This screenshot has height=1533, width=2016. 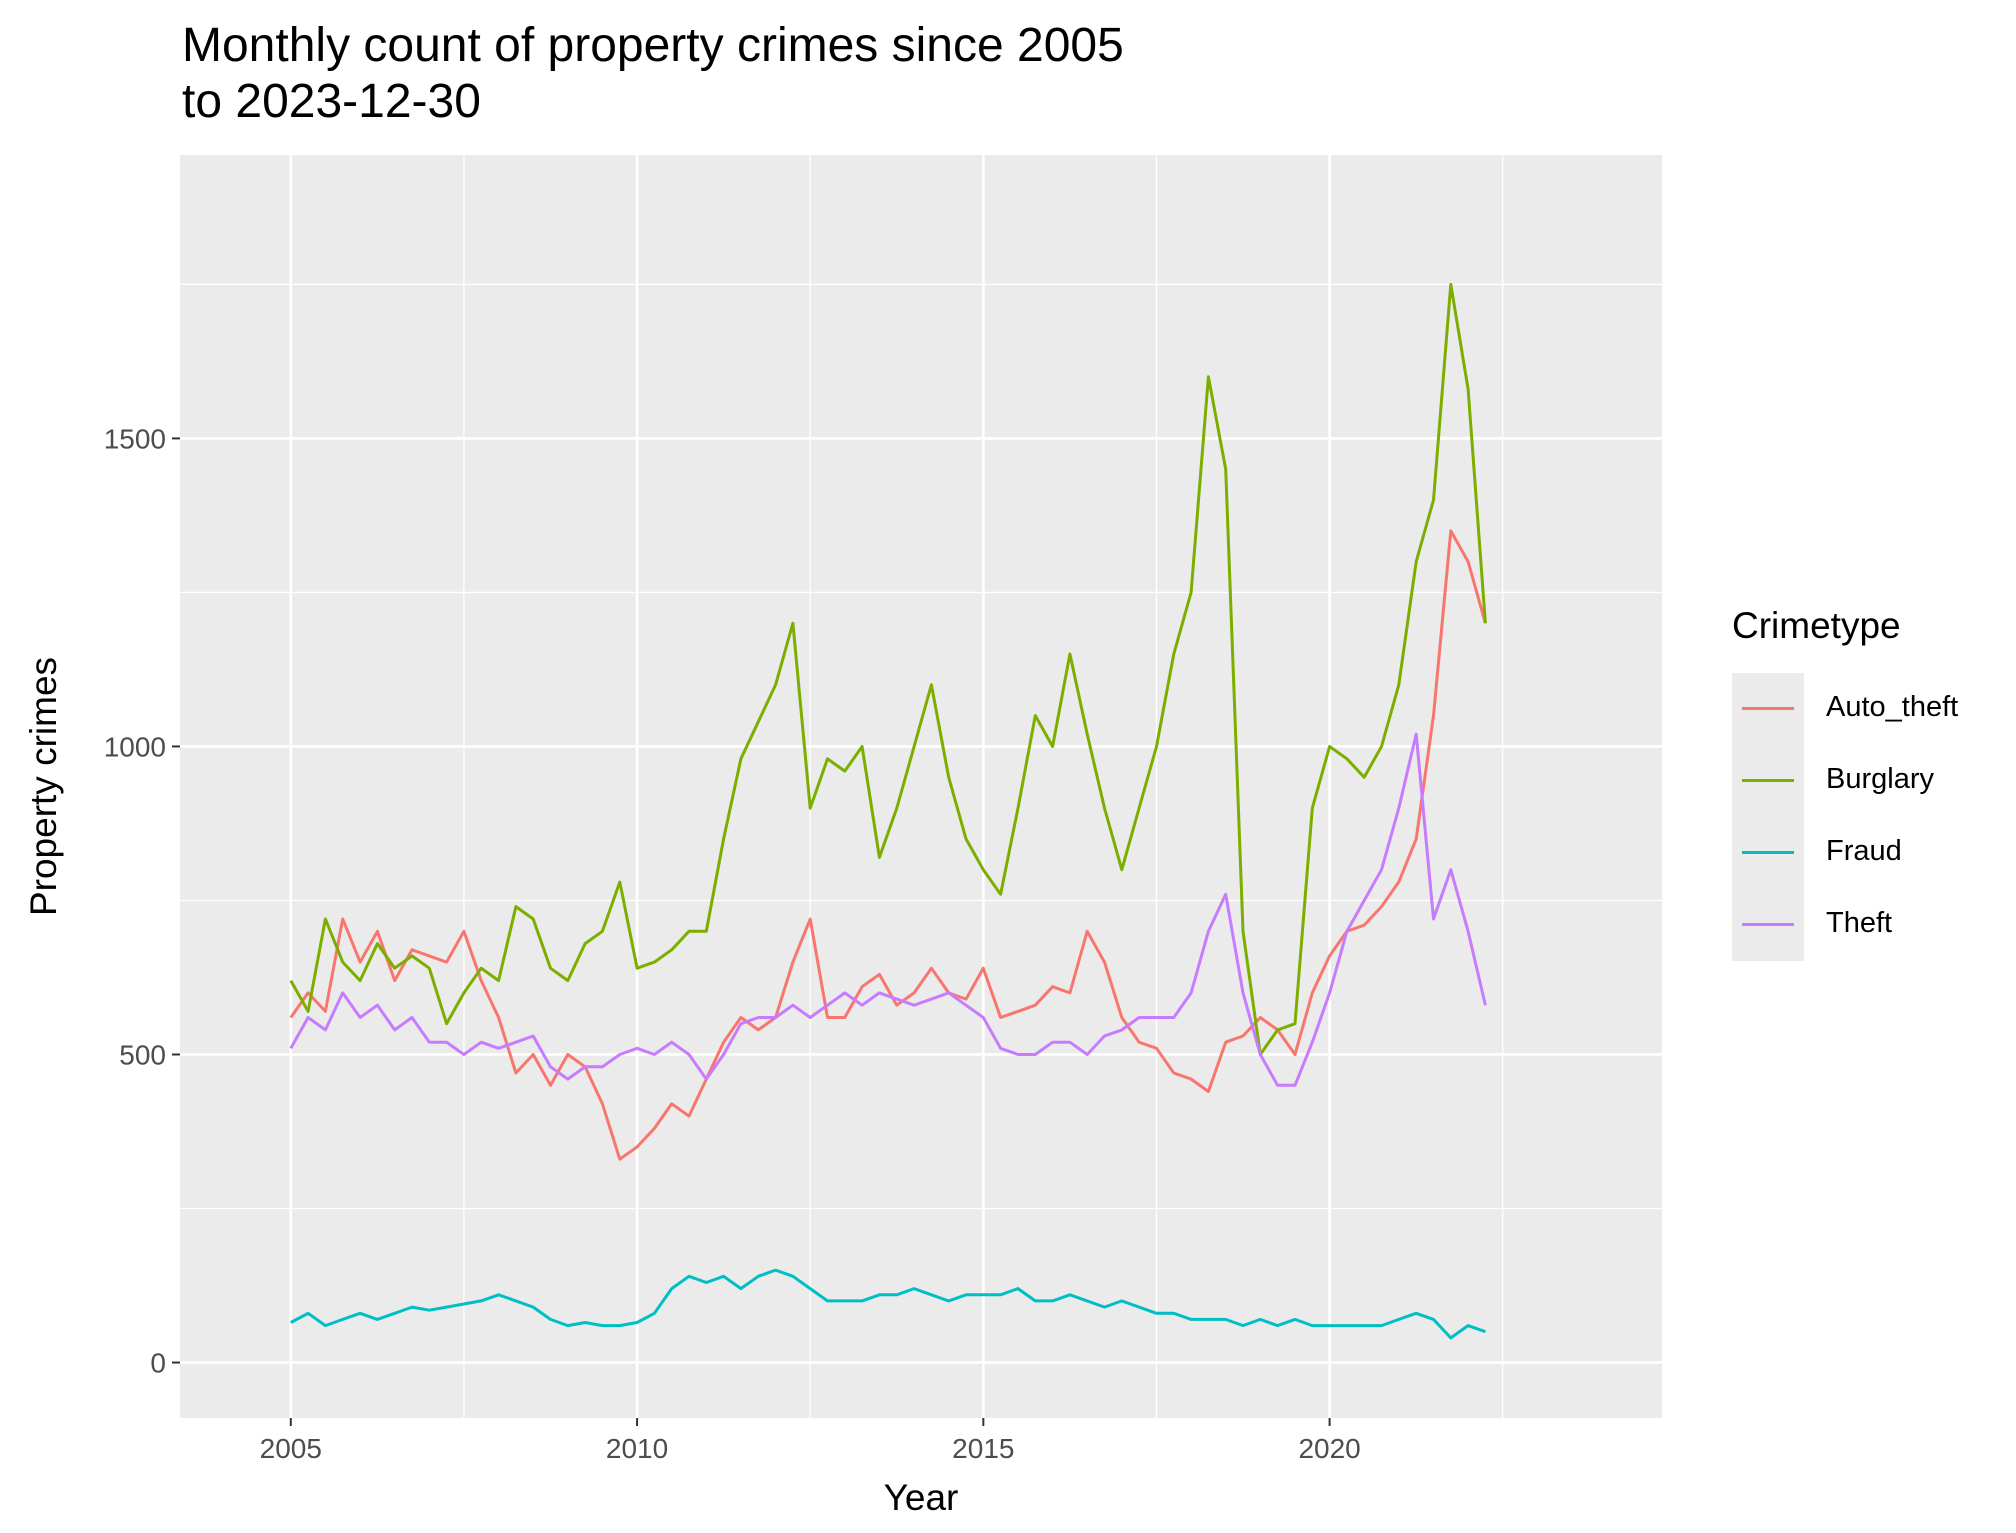 What do you see at coordinates (1816, 625) in the screenshot?
I see `legend-title: Crimetype` at bounding box center [1816, 625].